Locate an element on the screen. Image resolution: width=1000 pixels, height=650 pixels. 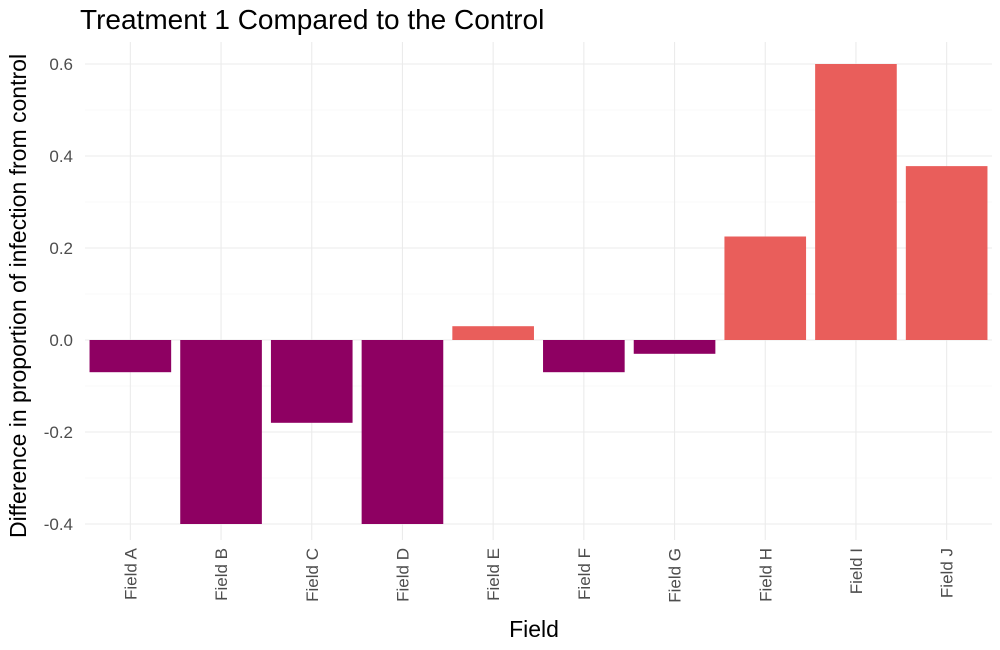
x-tick-label: Field J is located at coordinates (947, 573).